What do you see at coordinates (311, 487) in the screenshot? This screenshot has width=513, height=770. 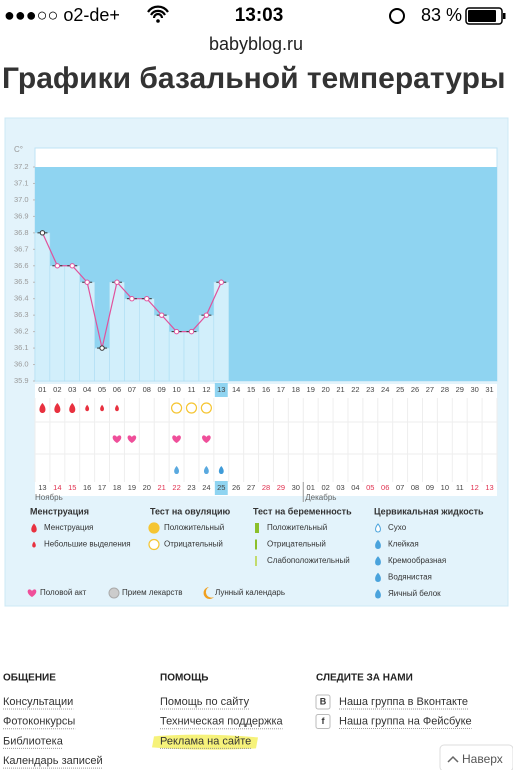 I see `date-label: 01` at bounding box center [311, 487].